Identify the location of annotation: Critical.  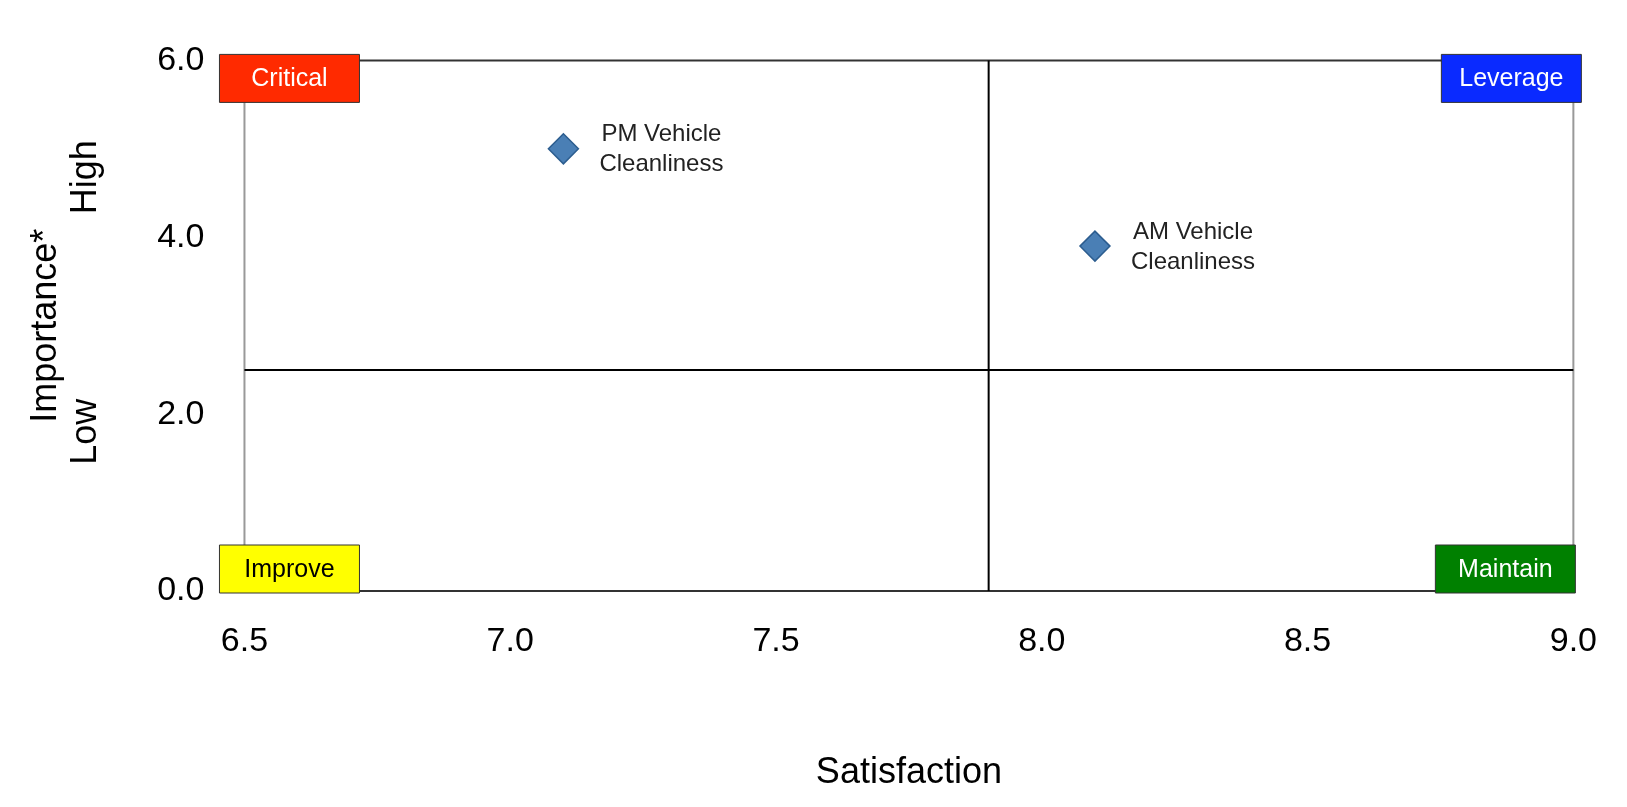
(289, 77).